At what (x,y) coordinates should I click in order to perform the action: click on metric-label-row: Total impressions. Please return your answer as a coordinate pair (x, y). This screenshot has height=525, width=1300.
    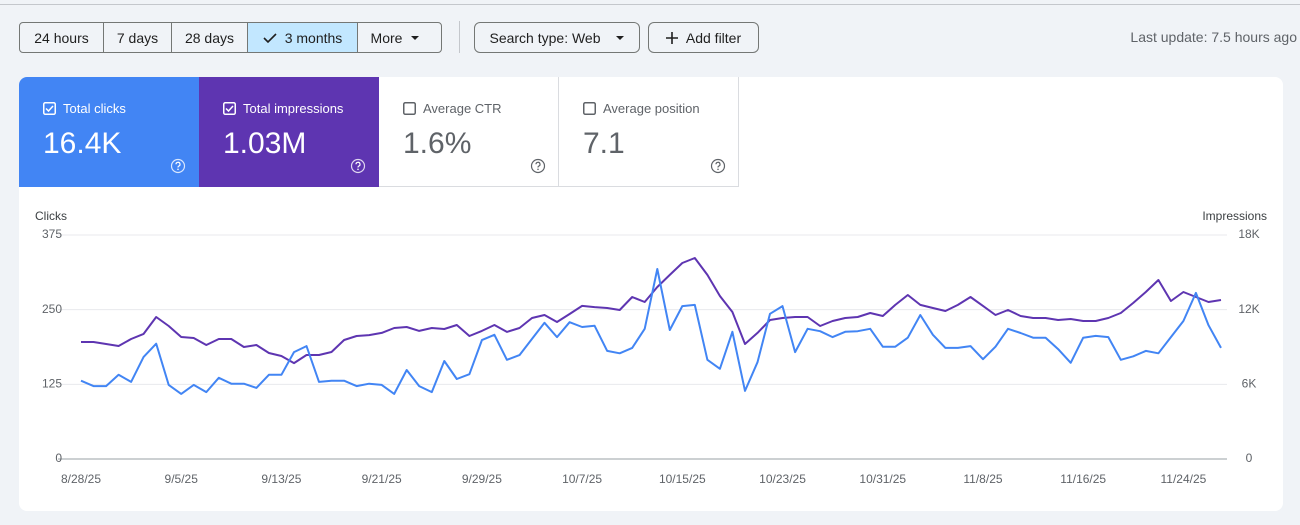
    Looking at the image, I should click on (283, 108).